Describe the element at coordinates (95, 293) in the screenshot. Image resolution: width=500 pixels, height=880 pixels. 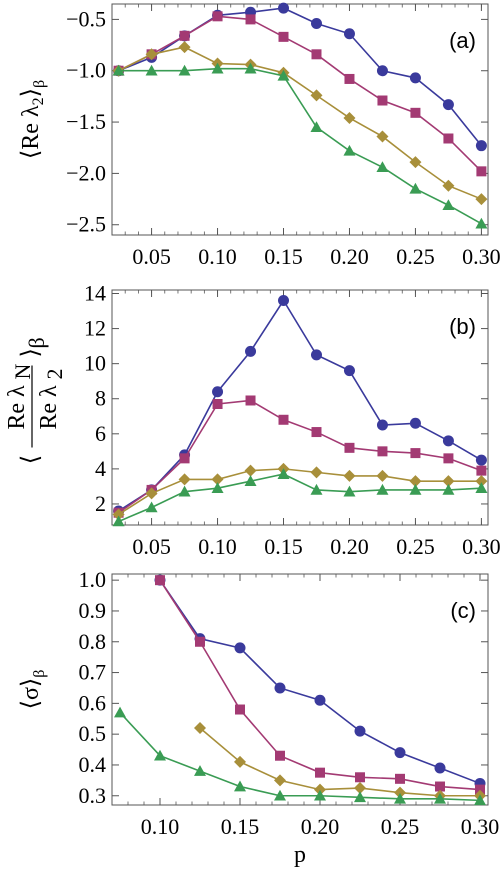
I see `y-tick-label: 14` at that location.